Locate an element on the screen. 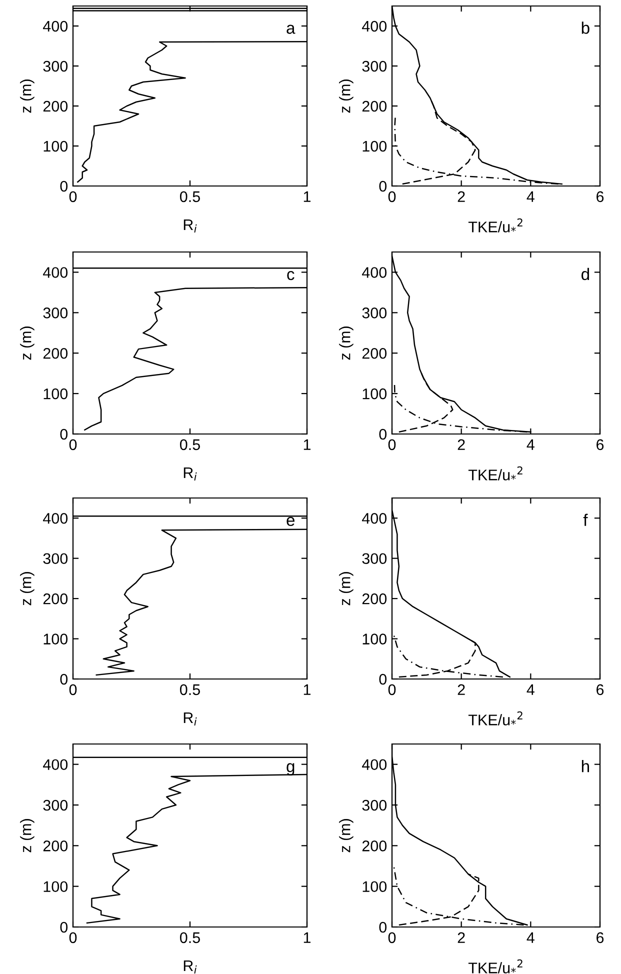 This screenshot has height=974, width=621. annotation: f is located at coordinates (585, 520).